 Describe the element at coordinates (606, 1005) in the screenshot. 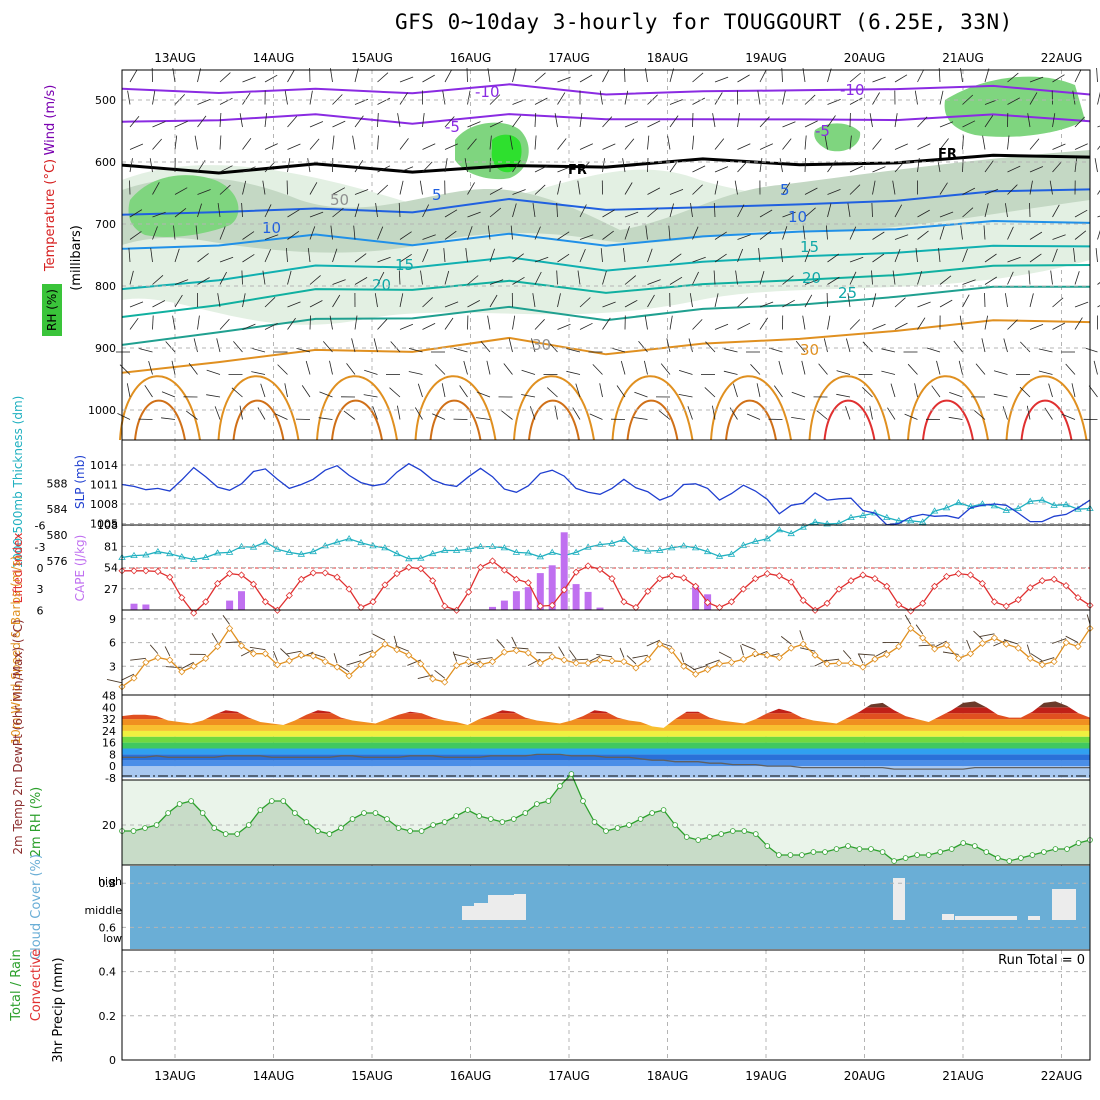

I see `panel-frame` at that location.